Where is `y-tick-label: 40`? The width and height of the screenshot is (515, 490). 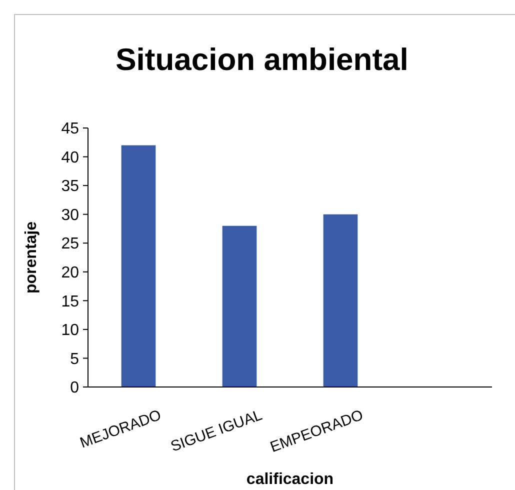 y-tick-label: 40 is located at coordinates (70, 157).